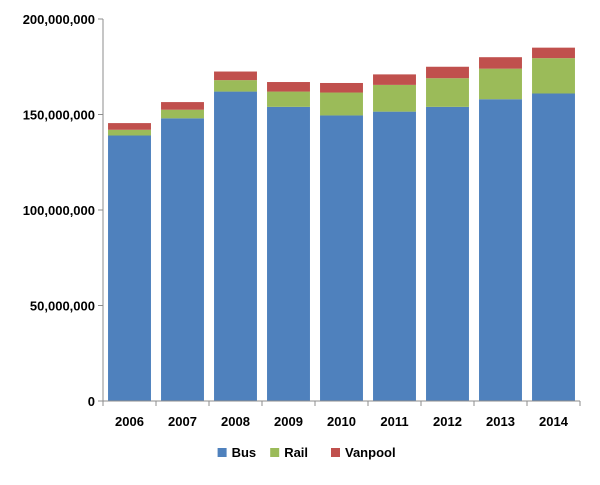 This screenshot has height=485, width=600. What do you see at coordinates (91, 401) in the screenshot?
I see `y-tick-label: 0` at bounding box center [91, 401].